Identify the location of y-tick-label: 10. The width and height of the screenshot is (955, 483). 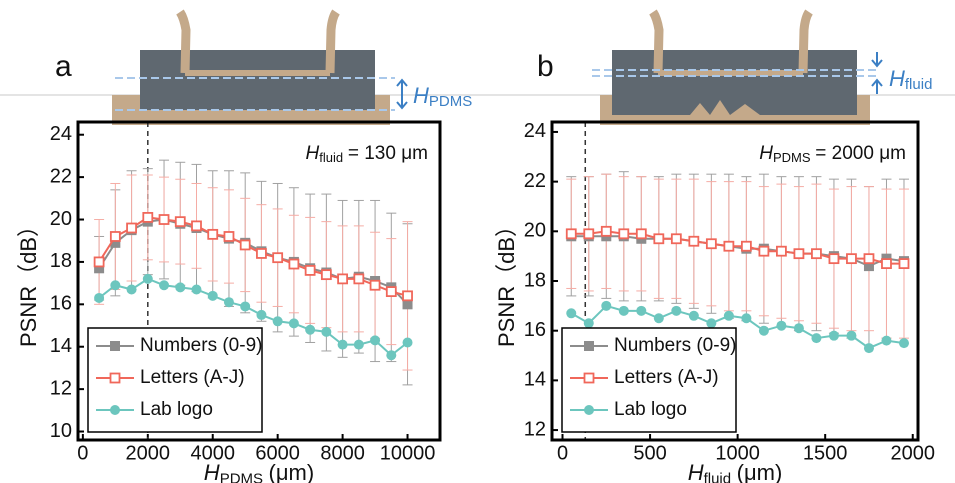
(61, 431).